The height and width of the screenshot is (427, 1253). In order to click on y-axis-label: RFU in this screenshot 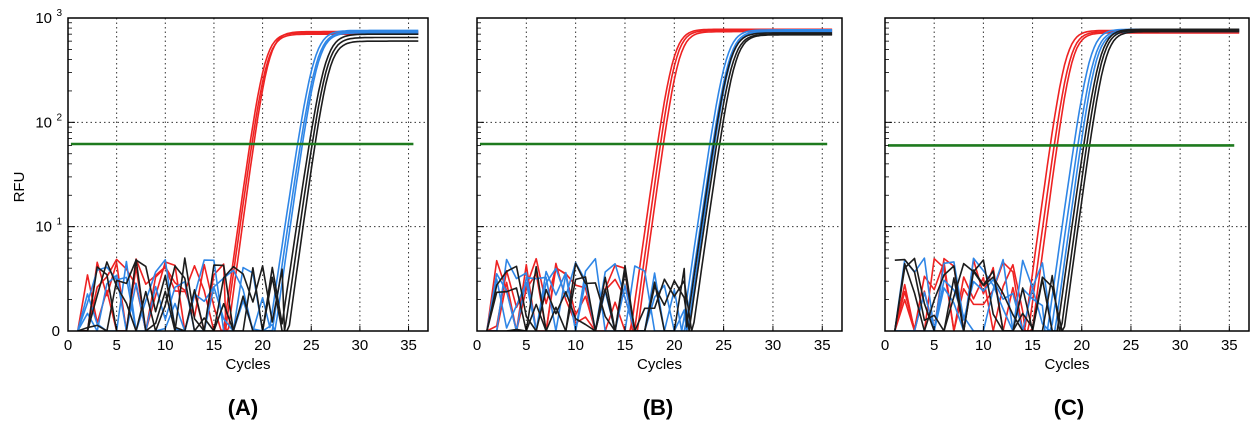, I will do `click(19, 187)`.